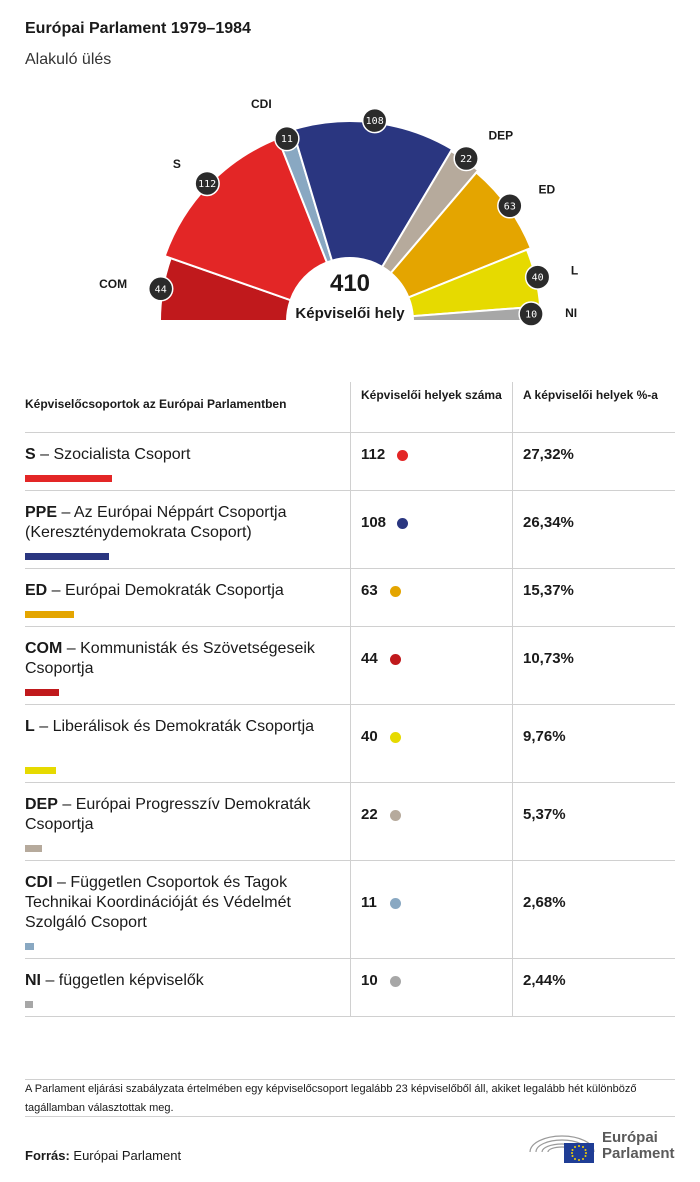 The width and height of the screenshot is (700, 1182). I want to click on seat-badge-value: 63, so click(510, 206).